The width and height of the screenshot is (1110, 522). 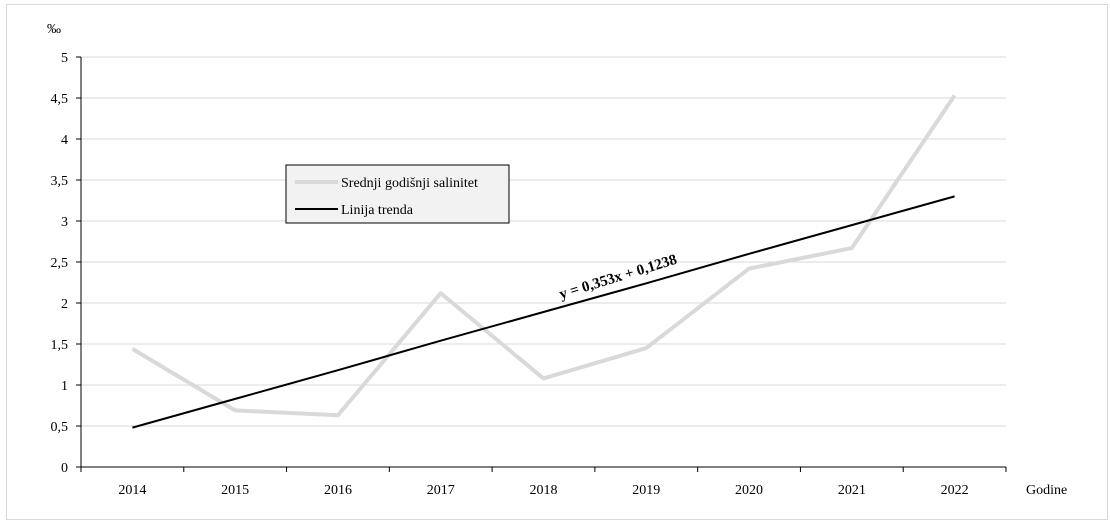 I want to click on legend-box, so click(x=397, y=194).